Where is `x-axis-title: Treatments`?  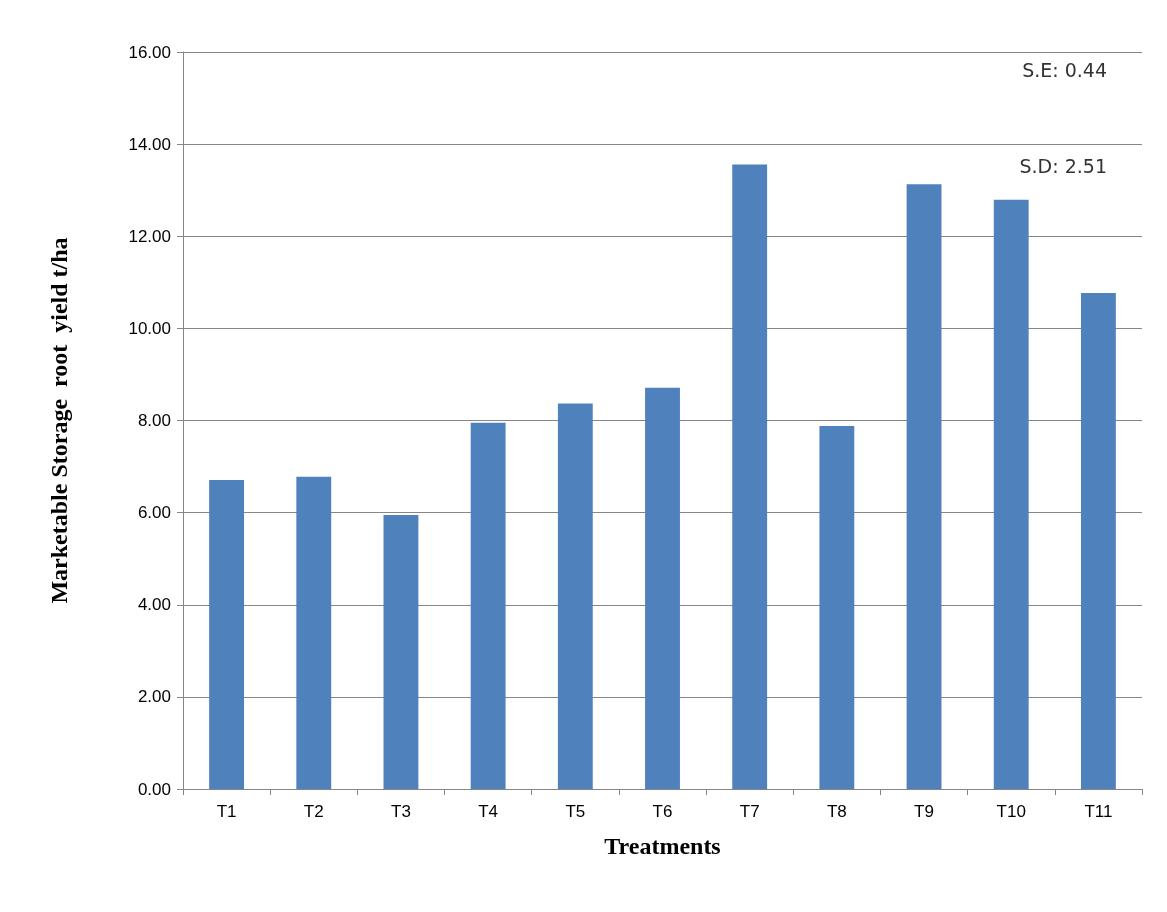 x-axis-title: Treatments is located at coordinates (662, 846).